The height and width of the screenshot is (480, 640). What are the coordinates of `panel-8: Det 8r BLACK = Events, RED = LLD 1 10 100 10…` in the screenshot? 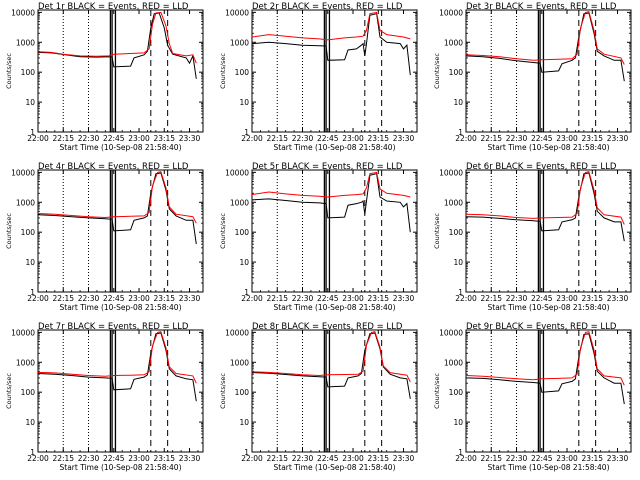 It's located at (318, 397).